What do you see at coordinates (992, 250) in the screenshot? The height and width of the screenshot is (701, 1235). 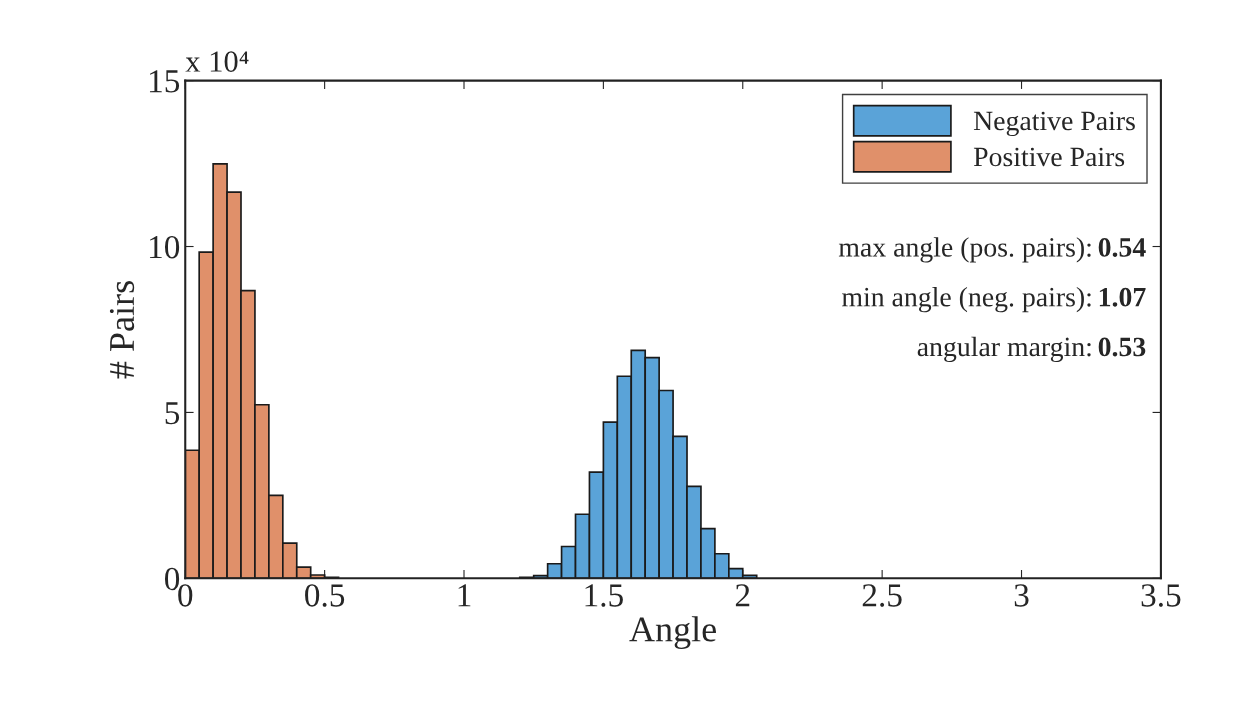 I see `annotation: max angle (pos. pairs): 0.54` at bounding box center [992, 250].